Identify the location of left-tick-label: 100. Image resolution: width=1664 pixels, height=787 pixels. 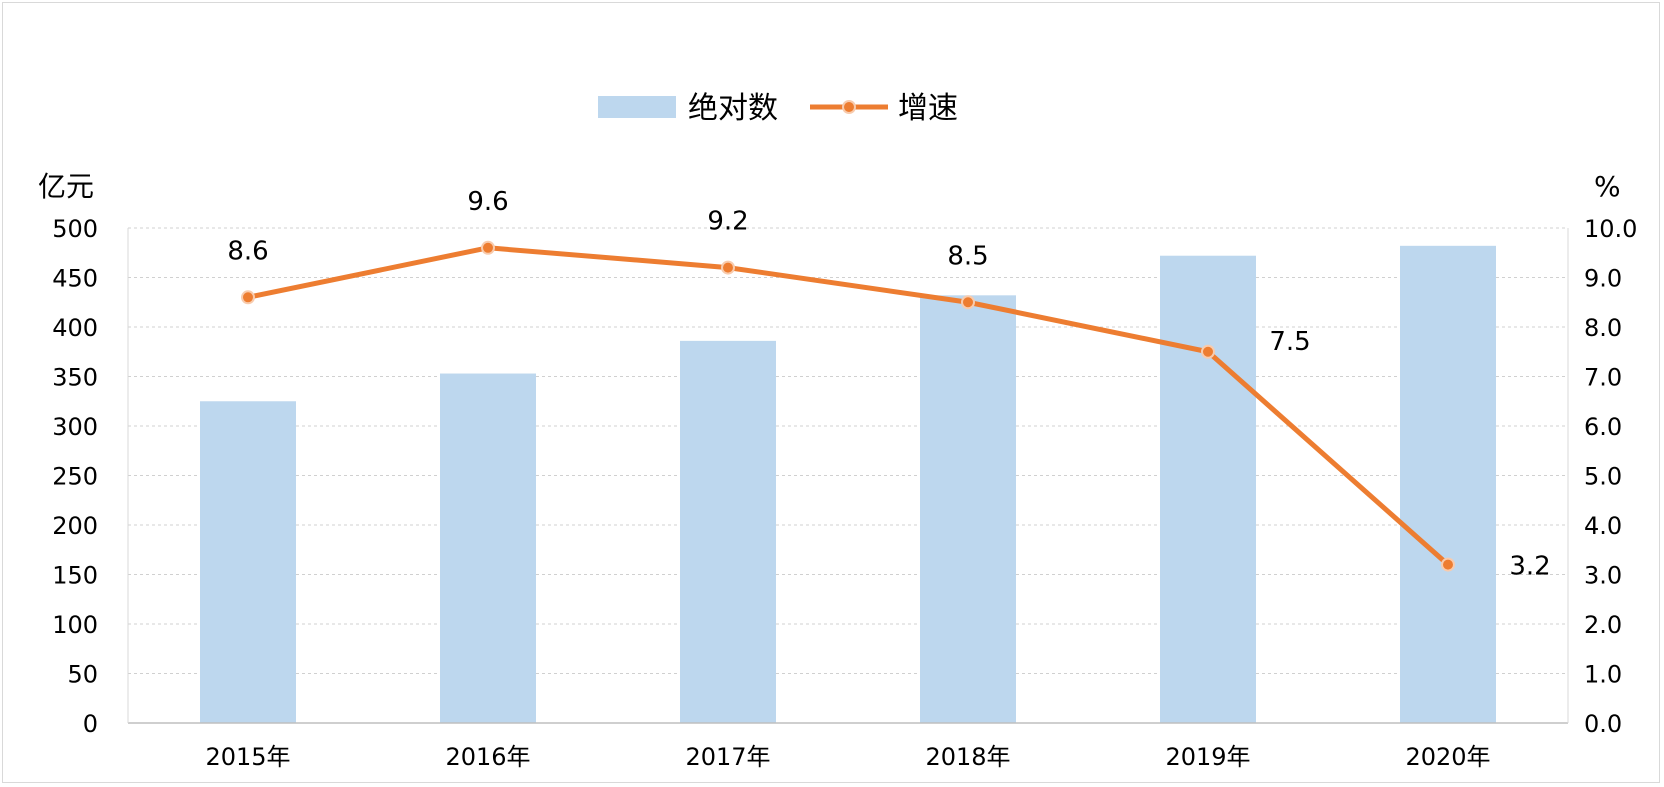
(75, 625).